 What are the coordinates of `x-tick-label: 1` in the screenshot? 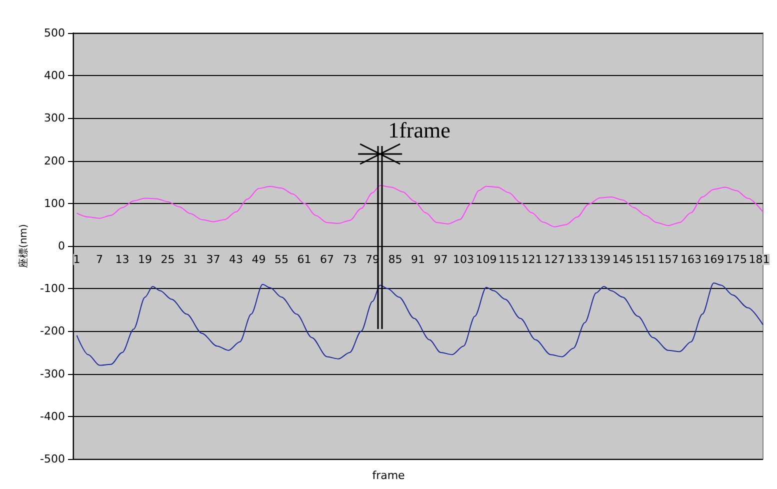 It's located at (76, 259).